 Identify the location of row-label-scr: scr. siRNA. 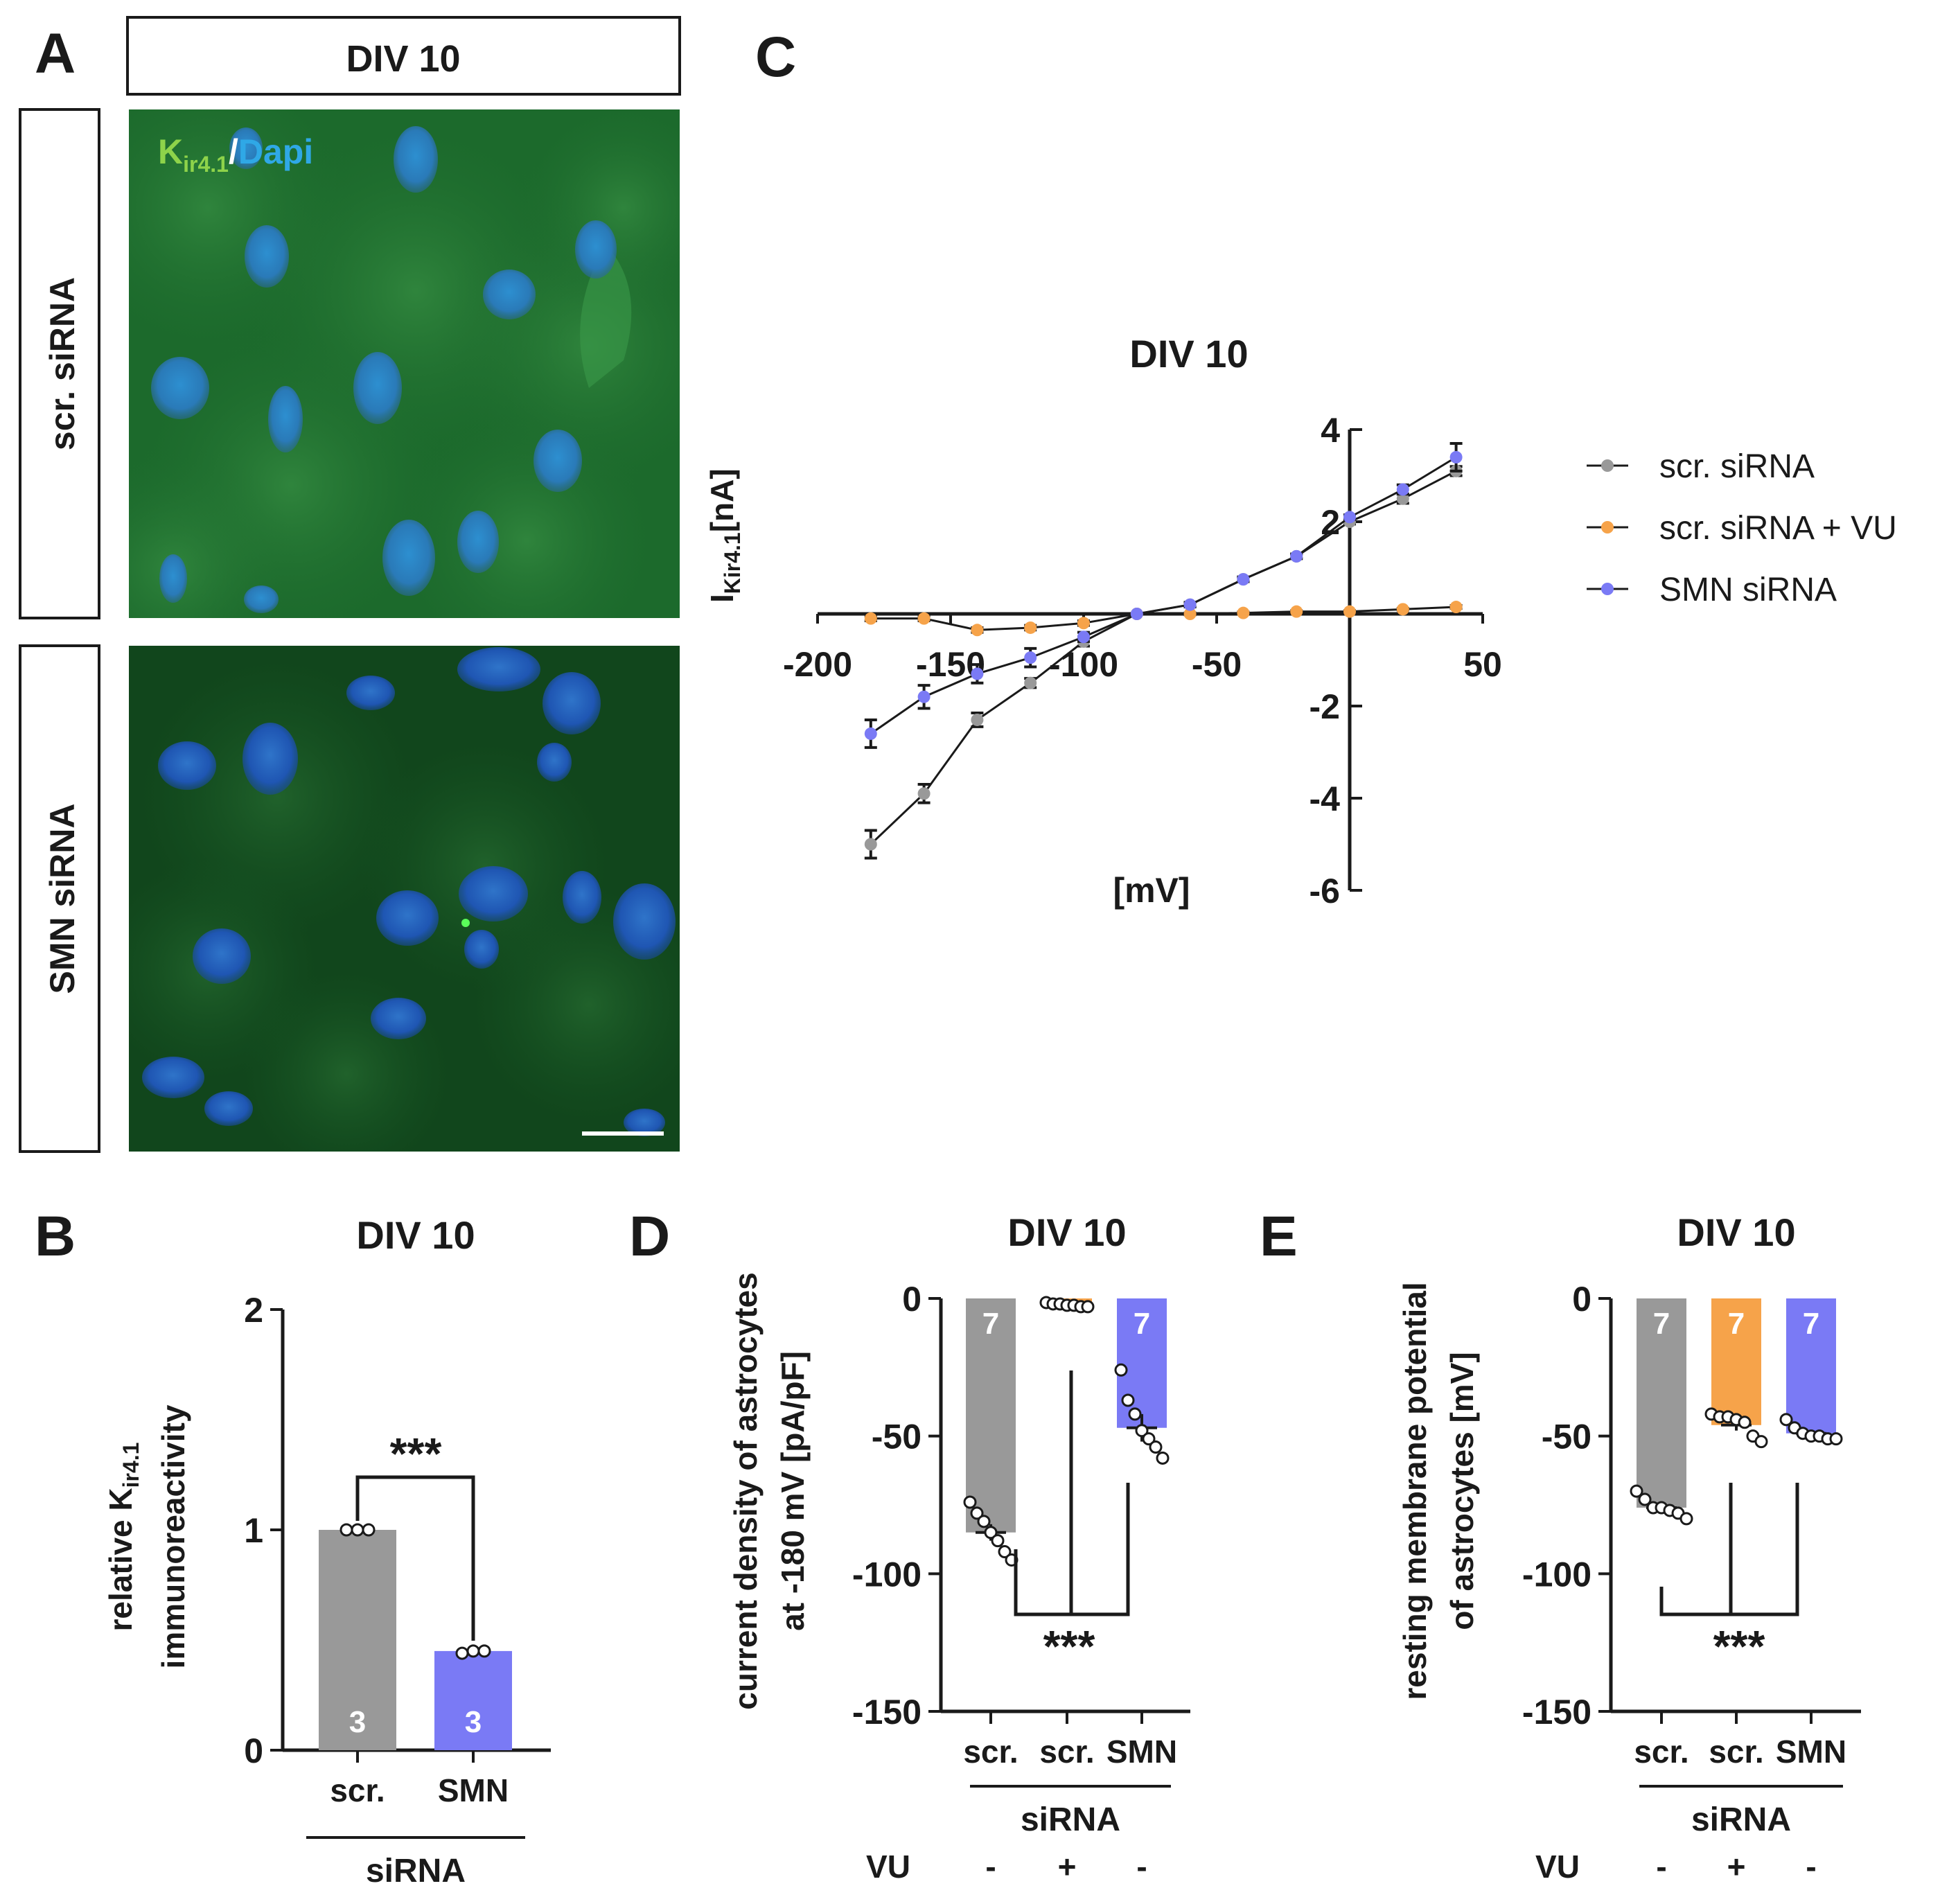
(62, 363).